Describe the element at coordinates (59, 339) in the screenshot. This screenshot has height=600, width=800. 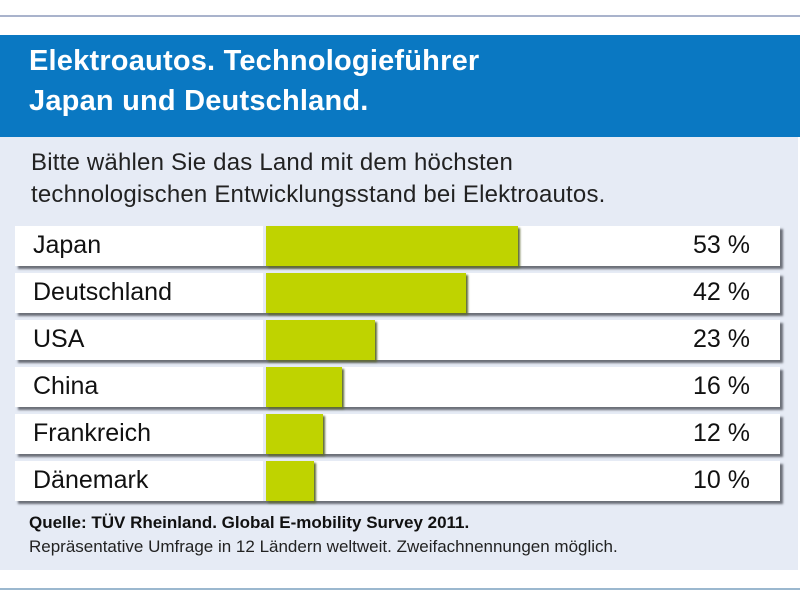
I see `category-label: USA` at that location.